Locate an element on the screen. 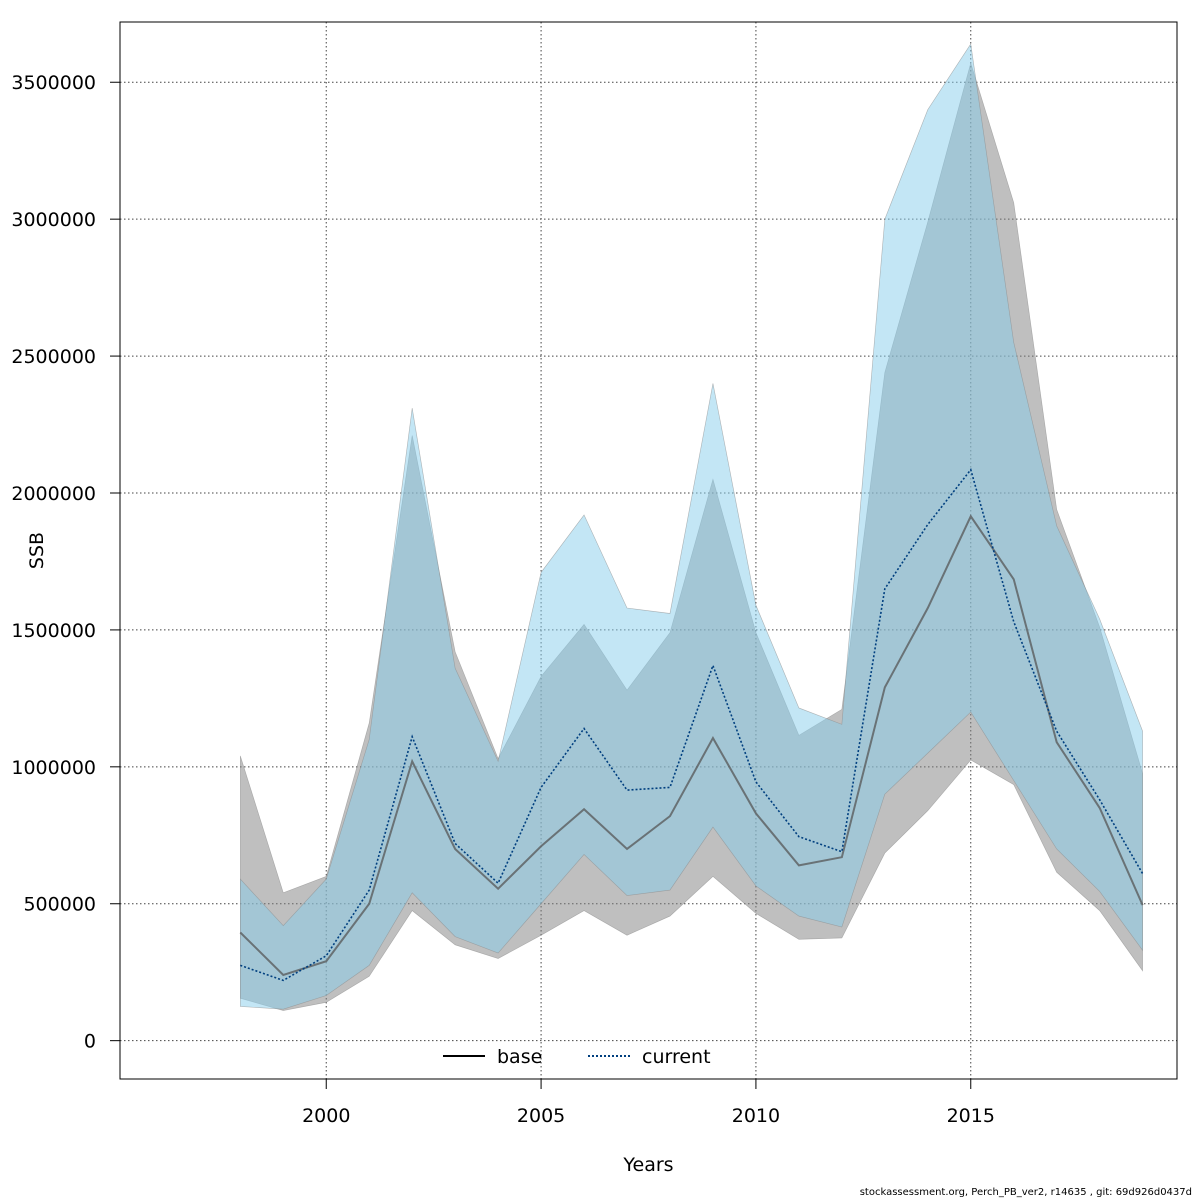 This screenshot has height=1200, width=1200. legend-label-current: current is located at coordinates (676, 1057).